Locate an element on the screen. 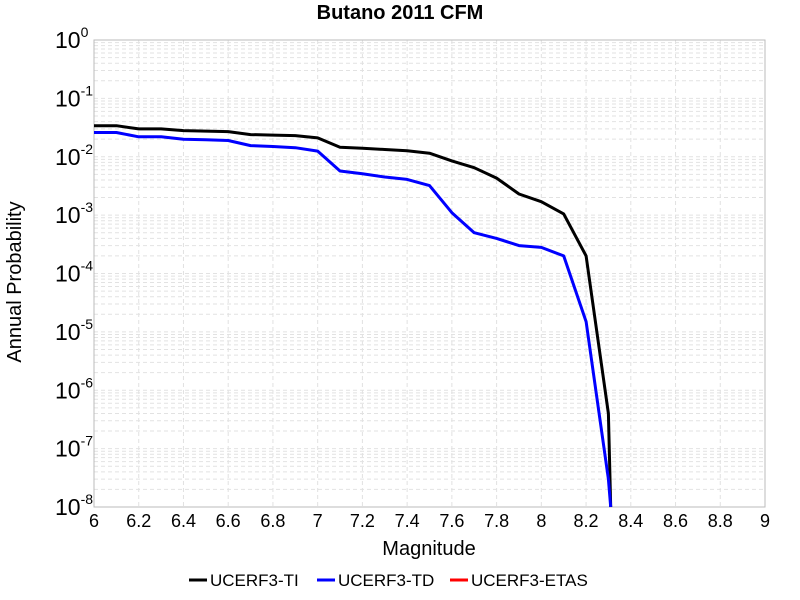 This screenshot has height=600, width=800. x-axis-ticks: 6 6.2 6.4 6.6 6.8 7 7.2 7.4 7.6 7.8 8 8.2 8.4 8.6 8.8 9 is located at coordinates (429, 521).